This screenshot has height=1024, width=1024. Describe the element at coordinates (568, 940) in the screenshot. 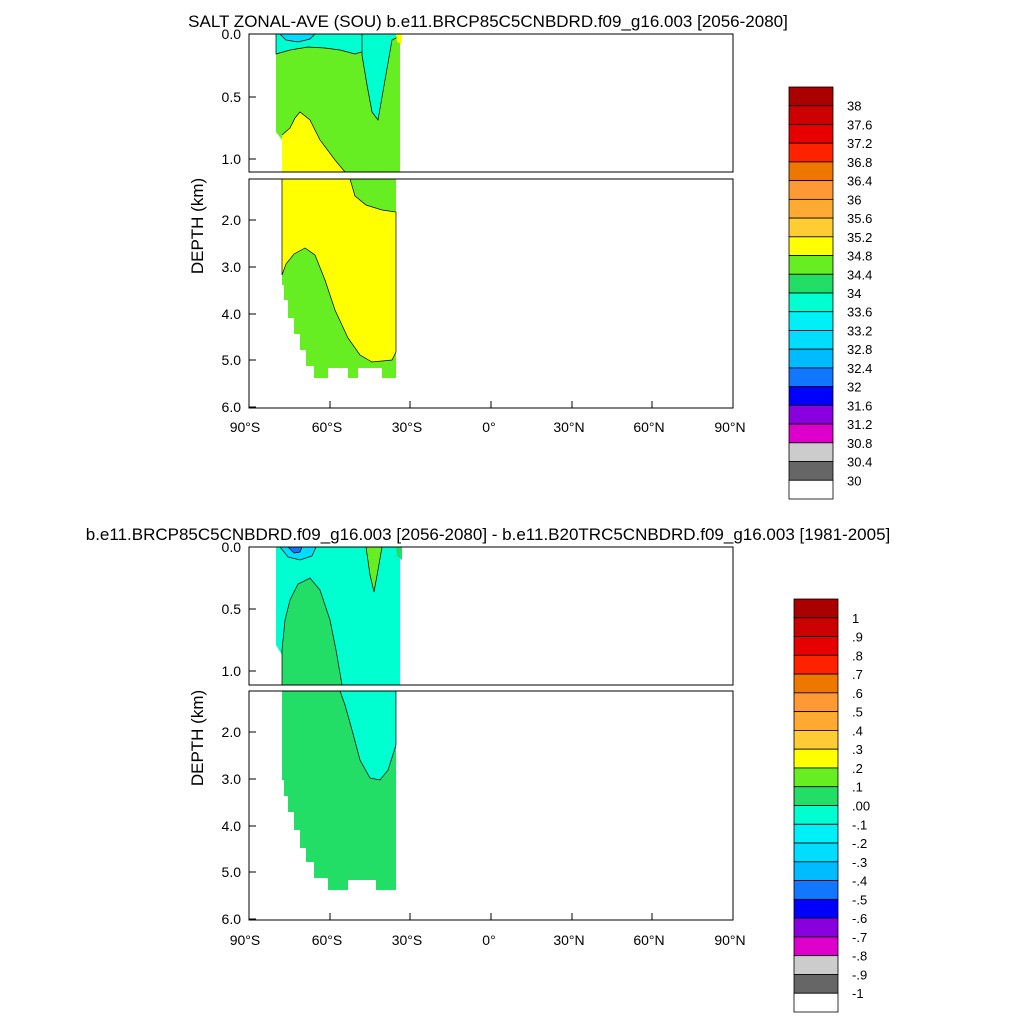

I see `panel2-xtick-4: 30°N` at that location.